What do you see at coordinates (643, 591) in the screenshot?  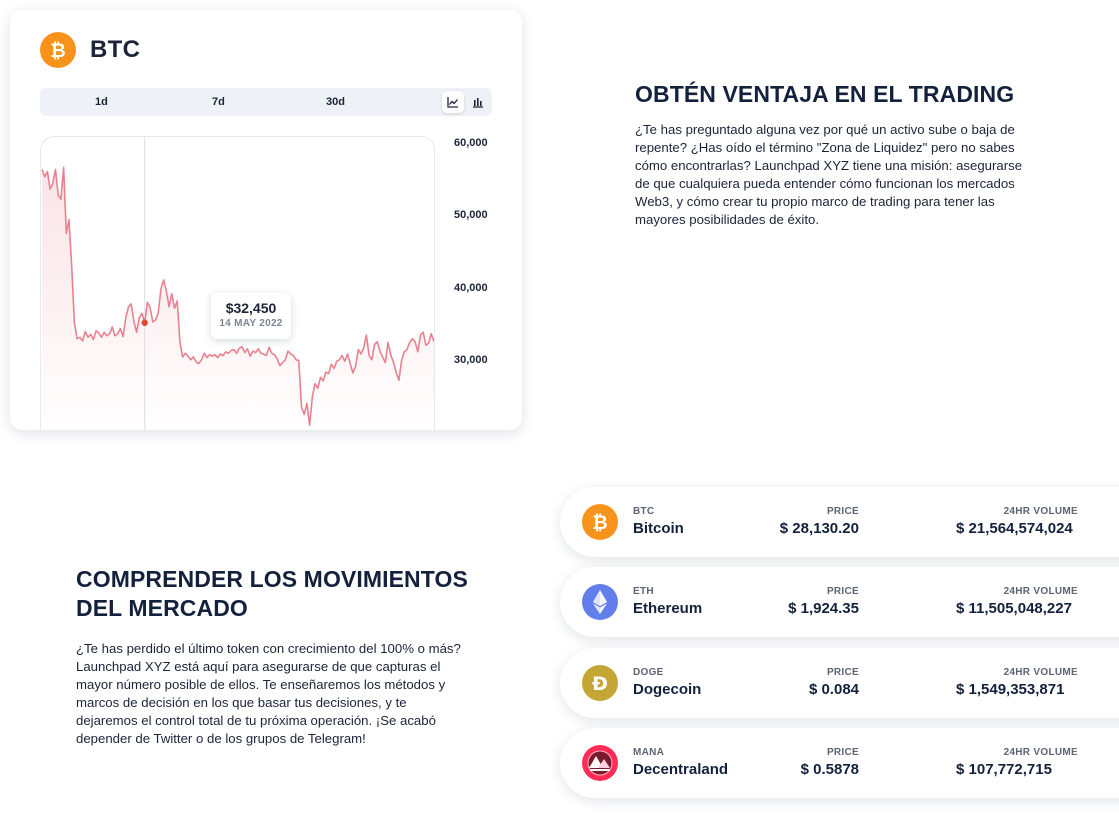 I see `coin-symbol: ETH` at bounding box center [643, 591].